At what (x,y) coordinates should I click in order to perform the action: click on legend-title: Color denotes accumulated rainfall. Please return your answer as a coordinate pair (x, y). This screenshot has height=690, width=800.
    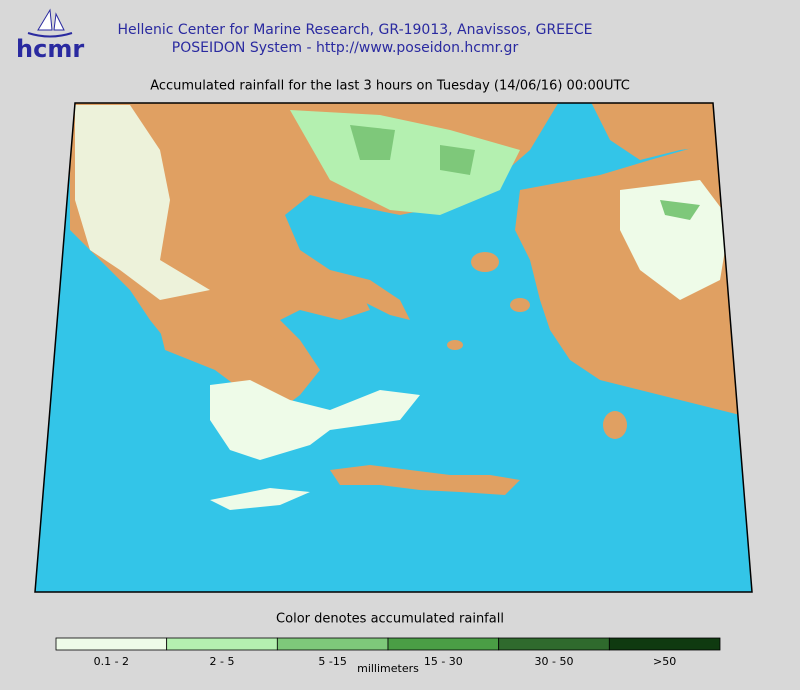
    Looking at the image, I should click on (390, 619).